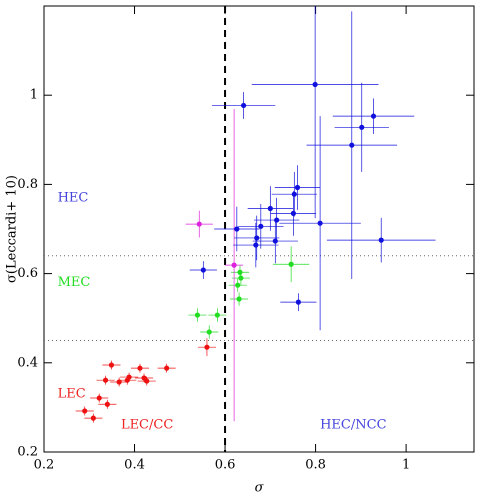  Describe the element at coordinates (406, 465) in the screenshot. I see `x-tick-label: 1` at that location.